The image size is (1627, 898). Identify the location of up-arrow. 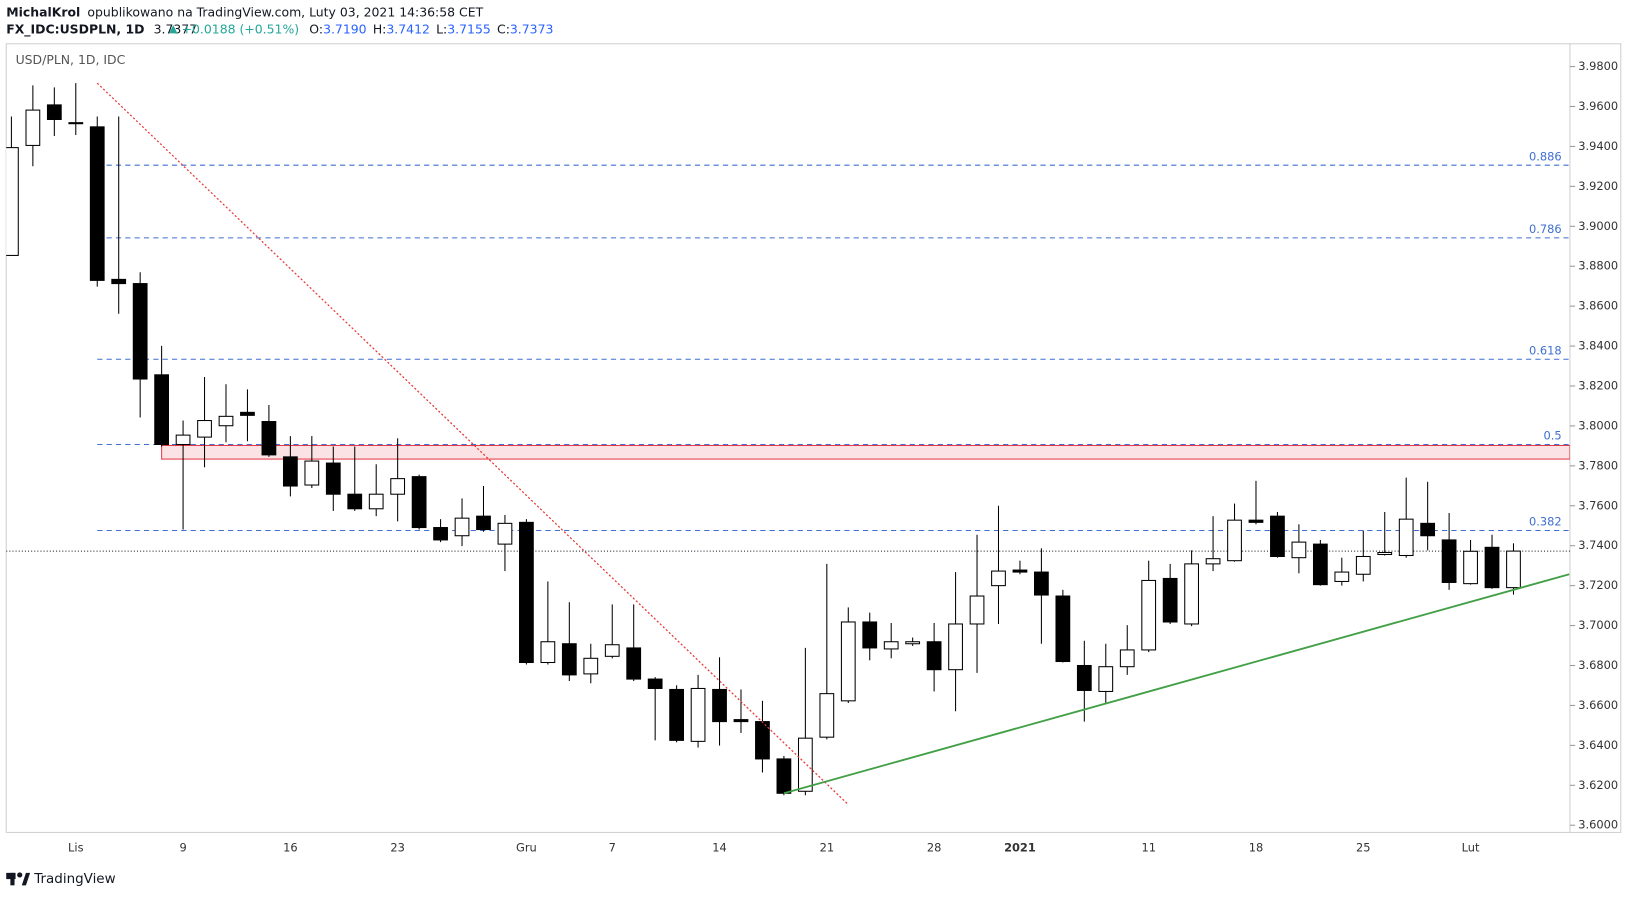
(173, 29).